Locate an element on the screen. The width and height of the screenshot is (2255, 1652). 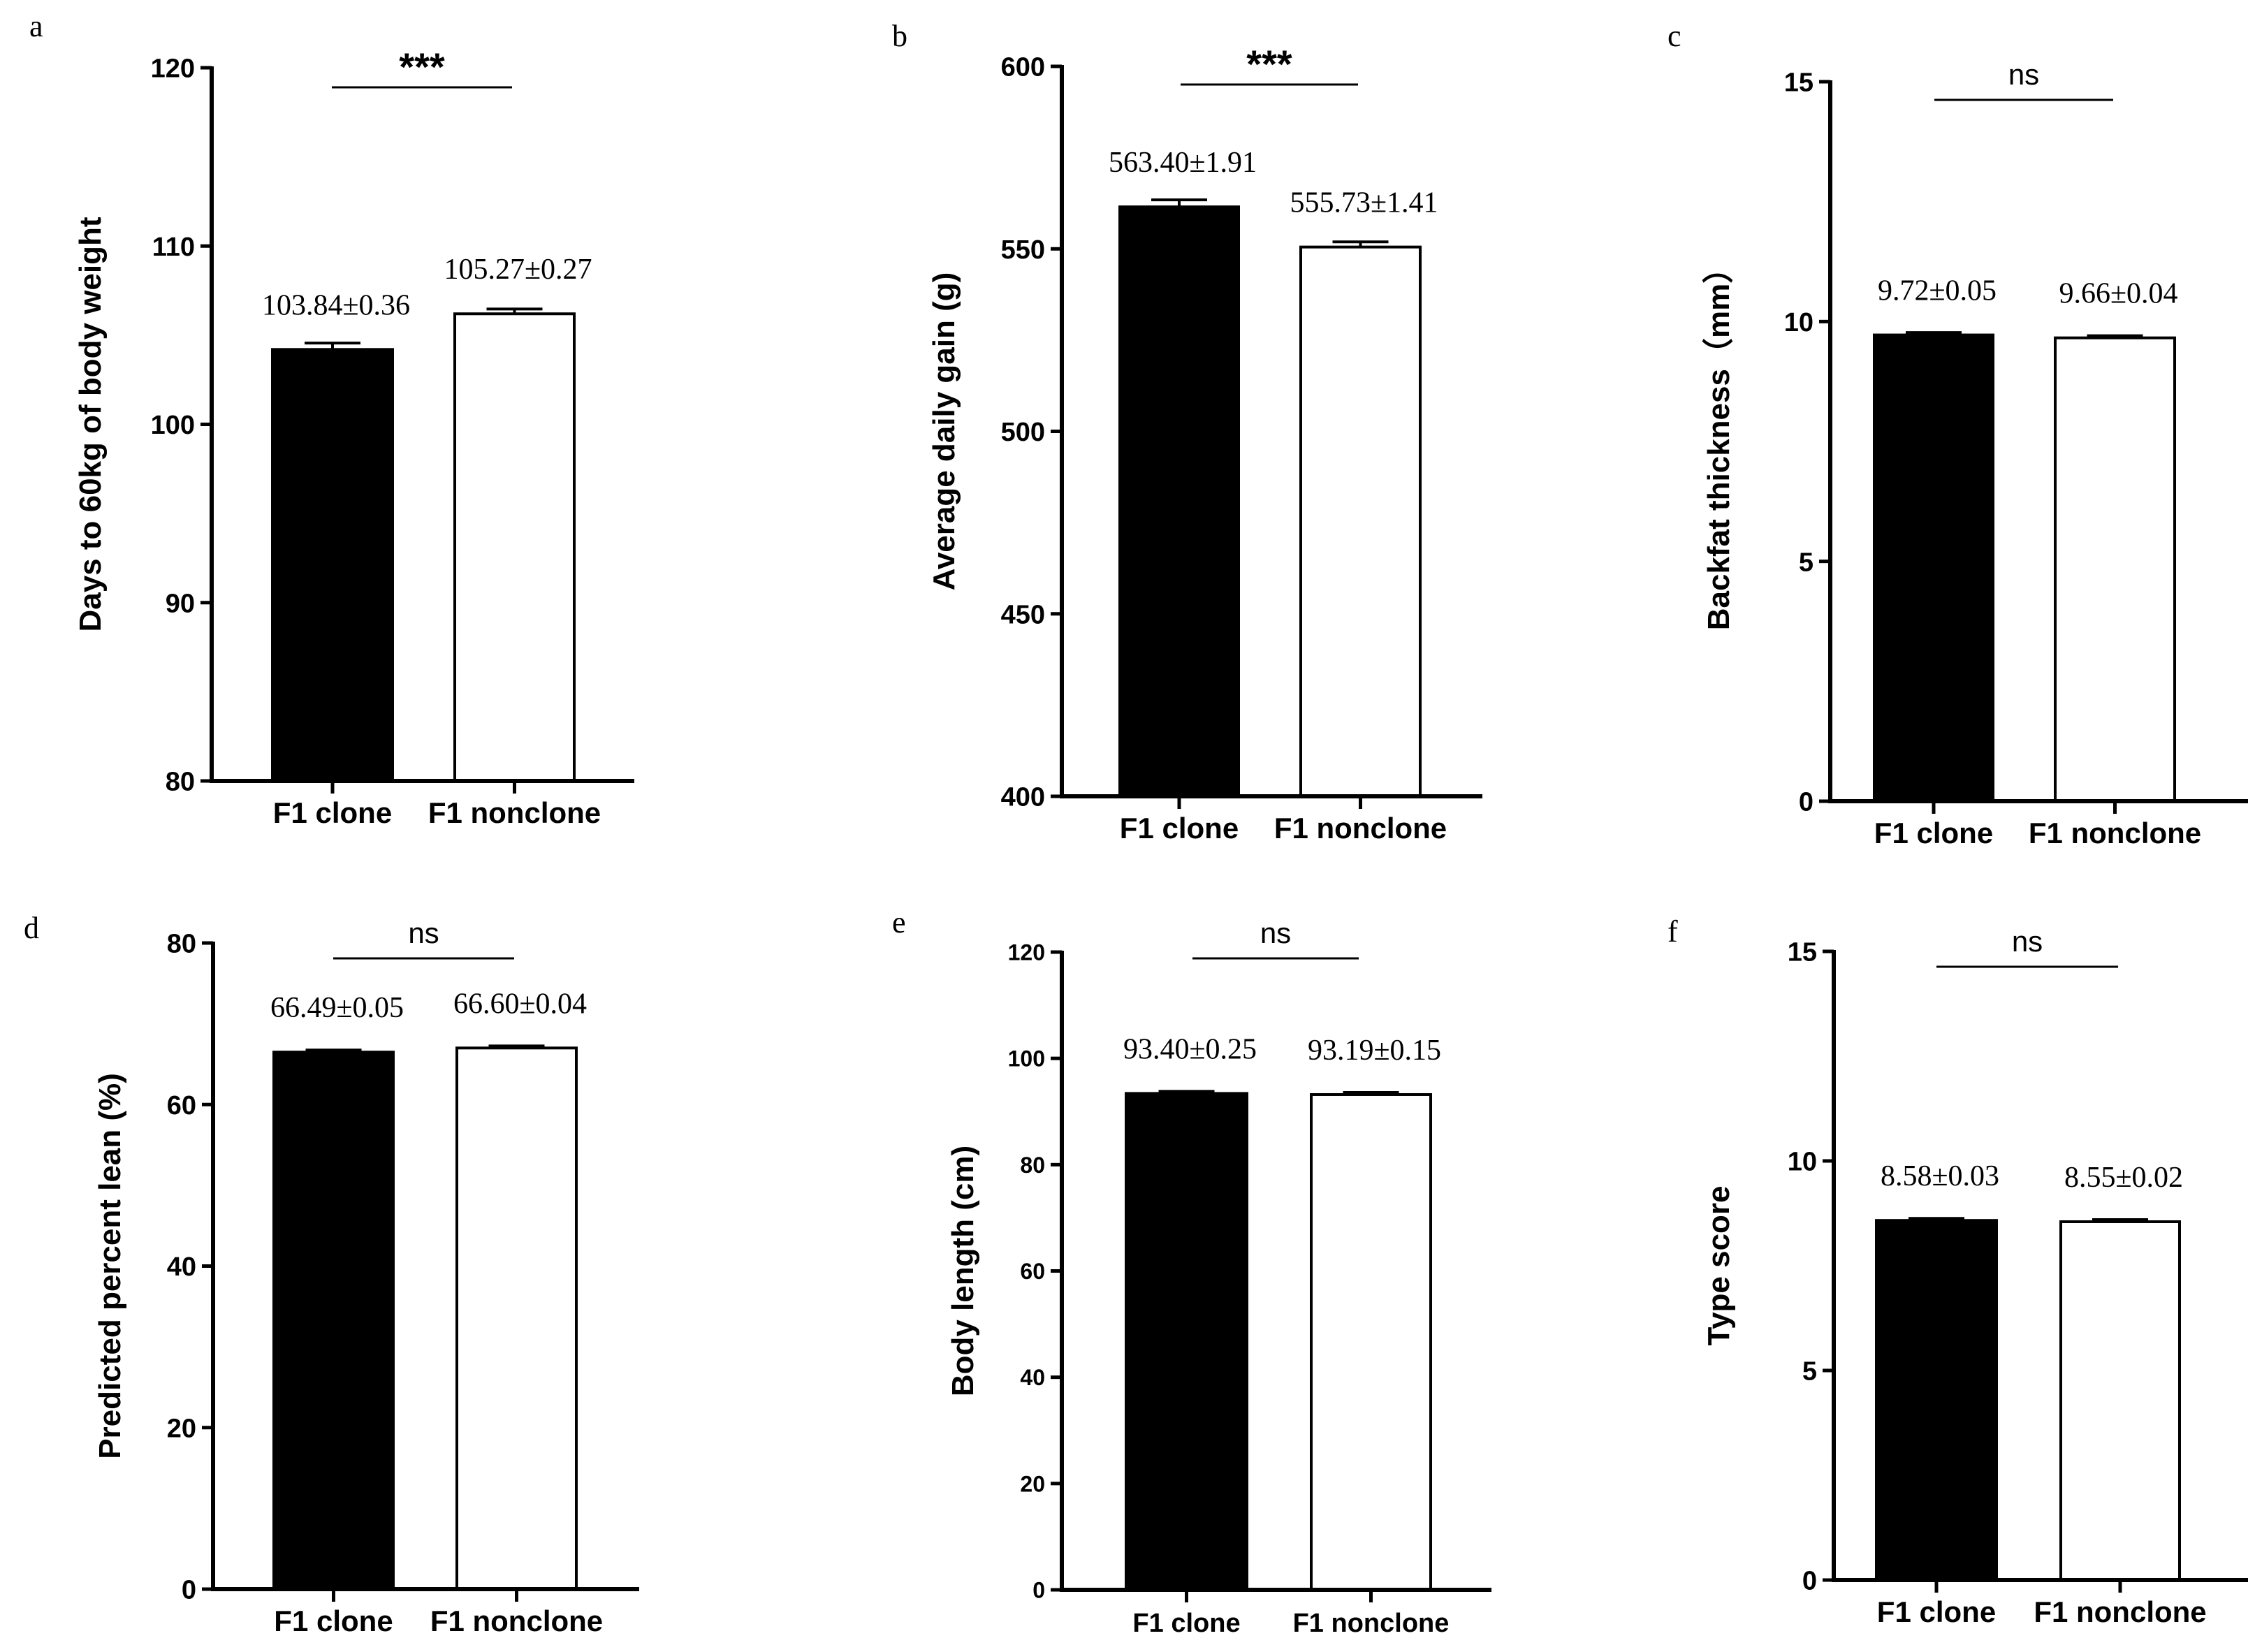
y-tick-label: 450 is located at coordinates (1023, 614).